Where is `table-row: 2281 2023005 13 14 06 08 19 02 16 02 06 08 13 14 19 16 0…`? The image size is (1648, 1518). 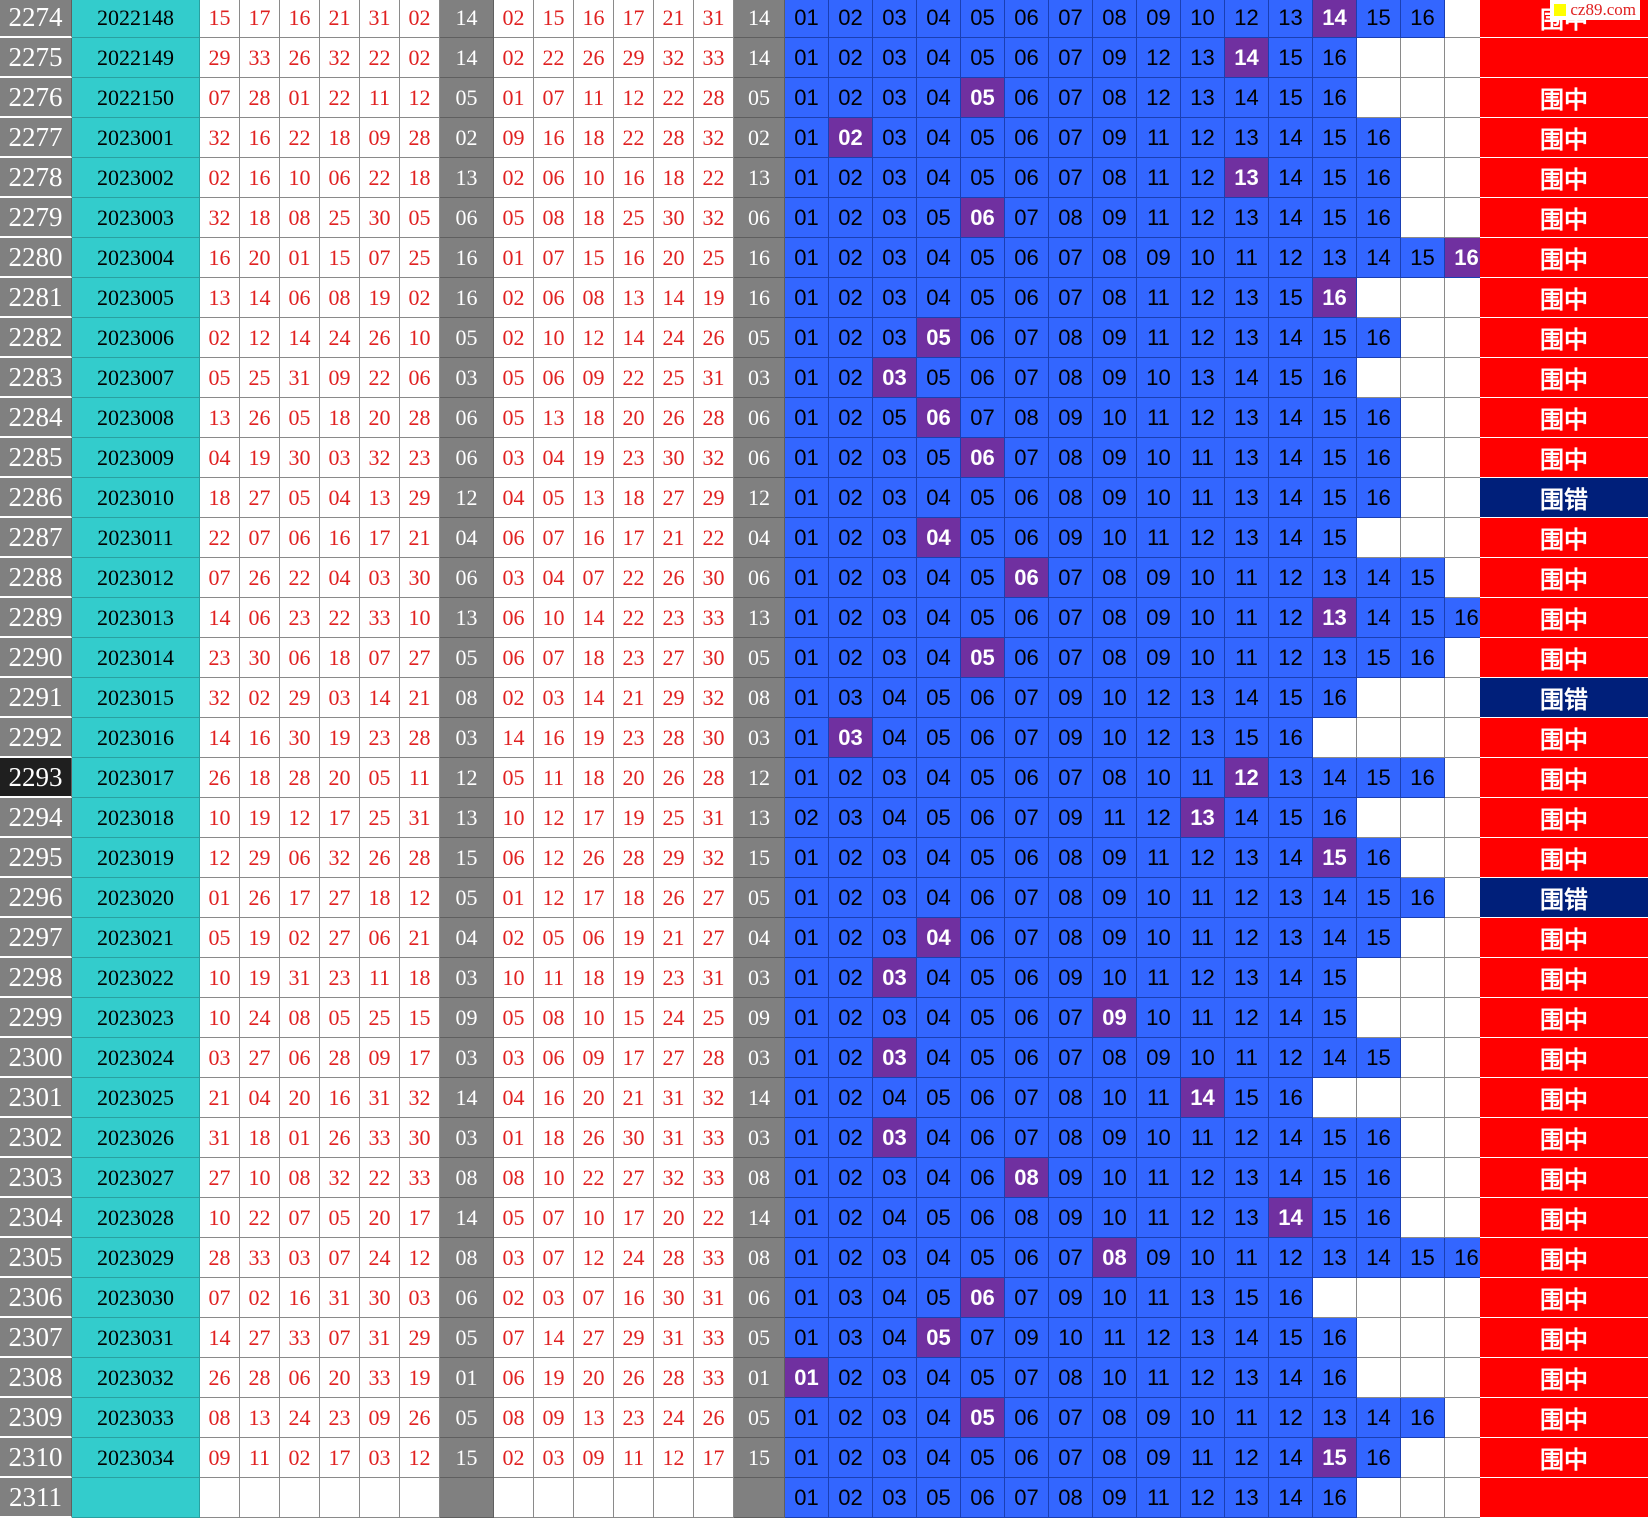
table-row: 2281 2023005 13 14 06 08 19 02 16 02 06 08 13 14 19 16 0… is located at coordinates (824, 298).